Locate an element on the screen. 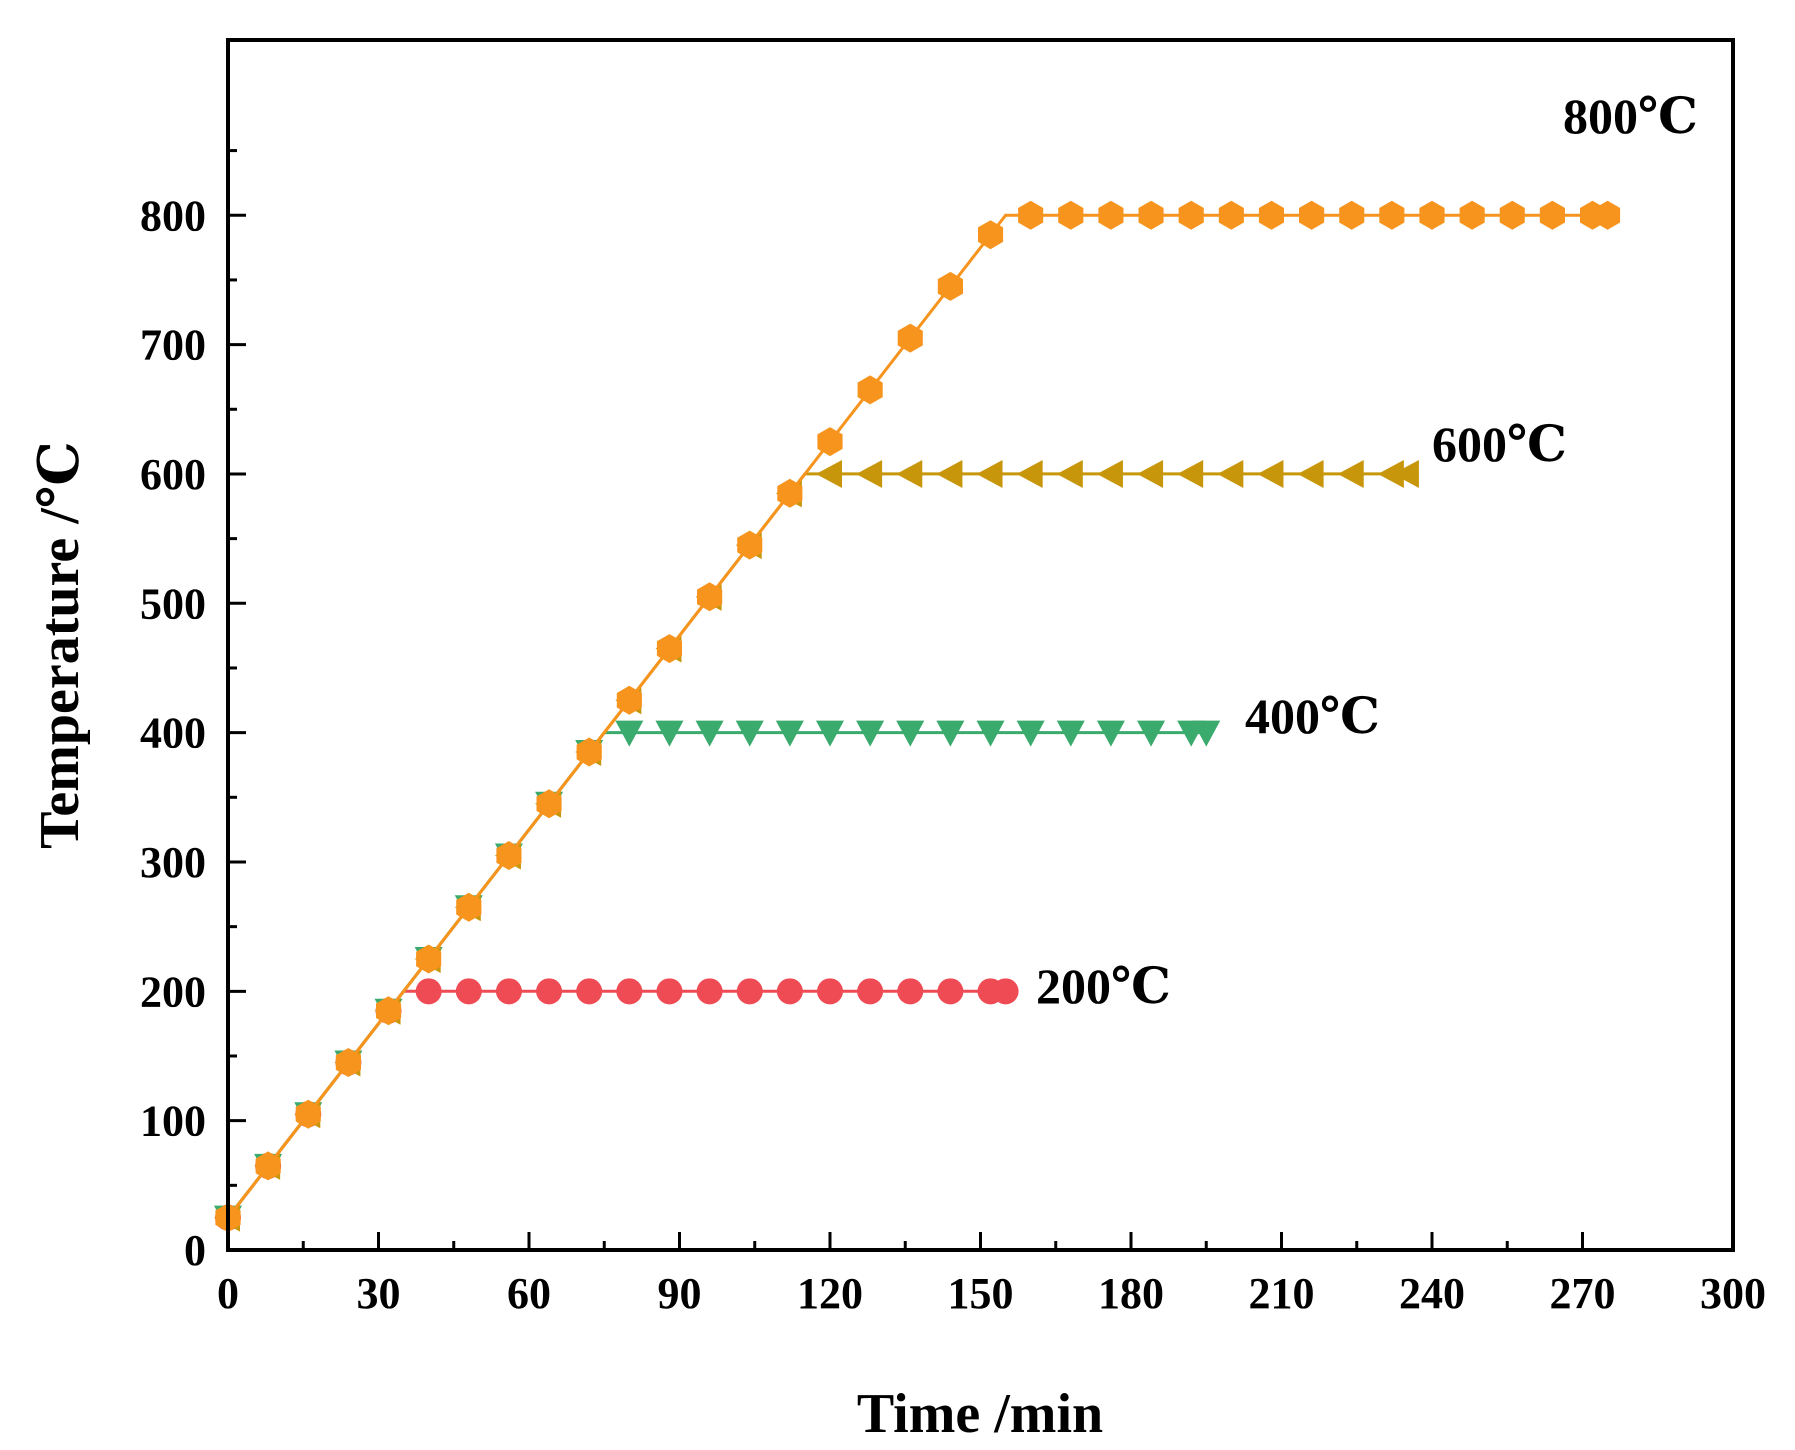 This screenshot has height=1450, width=1795. x-tick-label: 180 is located at coordinates (1131, 1293).